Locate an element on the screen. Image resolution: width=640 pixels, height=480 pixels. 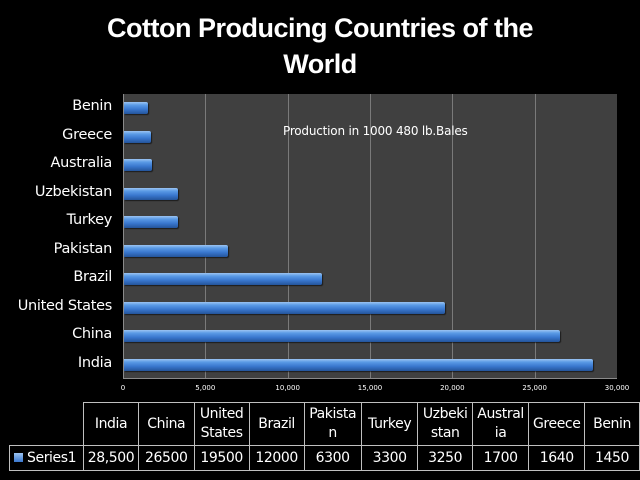
y-axis-label: Greece is located at coordinates (87, 134).